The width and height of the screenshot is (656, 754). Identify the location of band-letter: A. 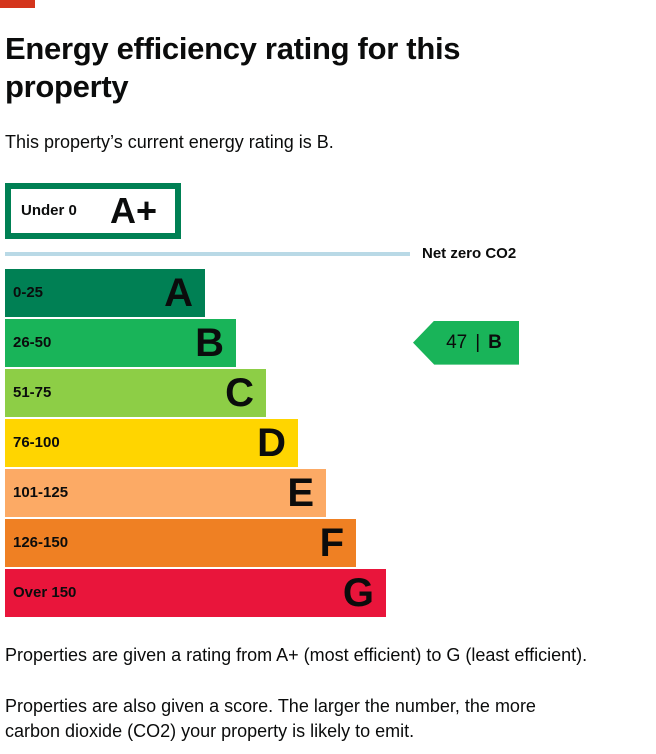
(178, 292).